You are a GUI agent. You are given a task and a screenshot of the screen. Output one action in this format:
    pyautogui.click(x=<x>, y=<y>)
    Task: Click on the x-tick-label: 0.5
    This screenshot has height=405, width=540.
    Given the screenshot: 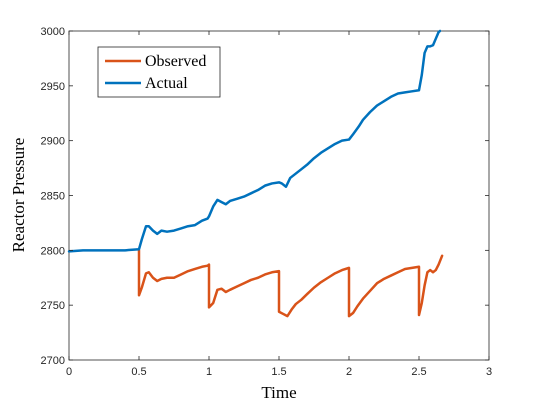 What is the action you would take?
    pyautogui.click(x=138, y=372)
    